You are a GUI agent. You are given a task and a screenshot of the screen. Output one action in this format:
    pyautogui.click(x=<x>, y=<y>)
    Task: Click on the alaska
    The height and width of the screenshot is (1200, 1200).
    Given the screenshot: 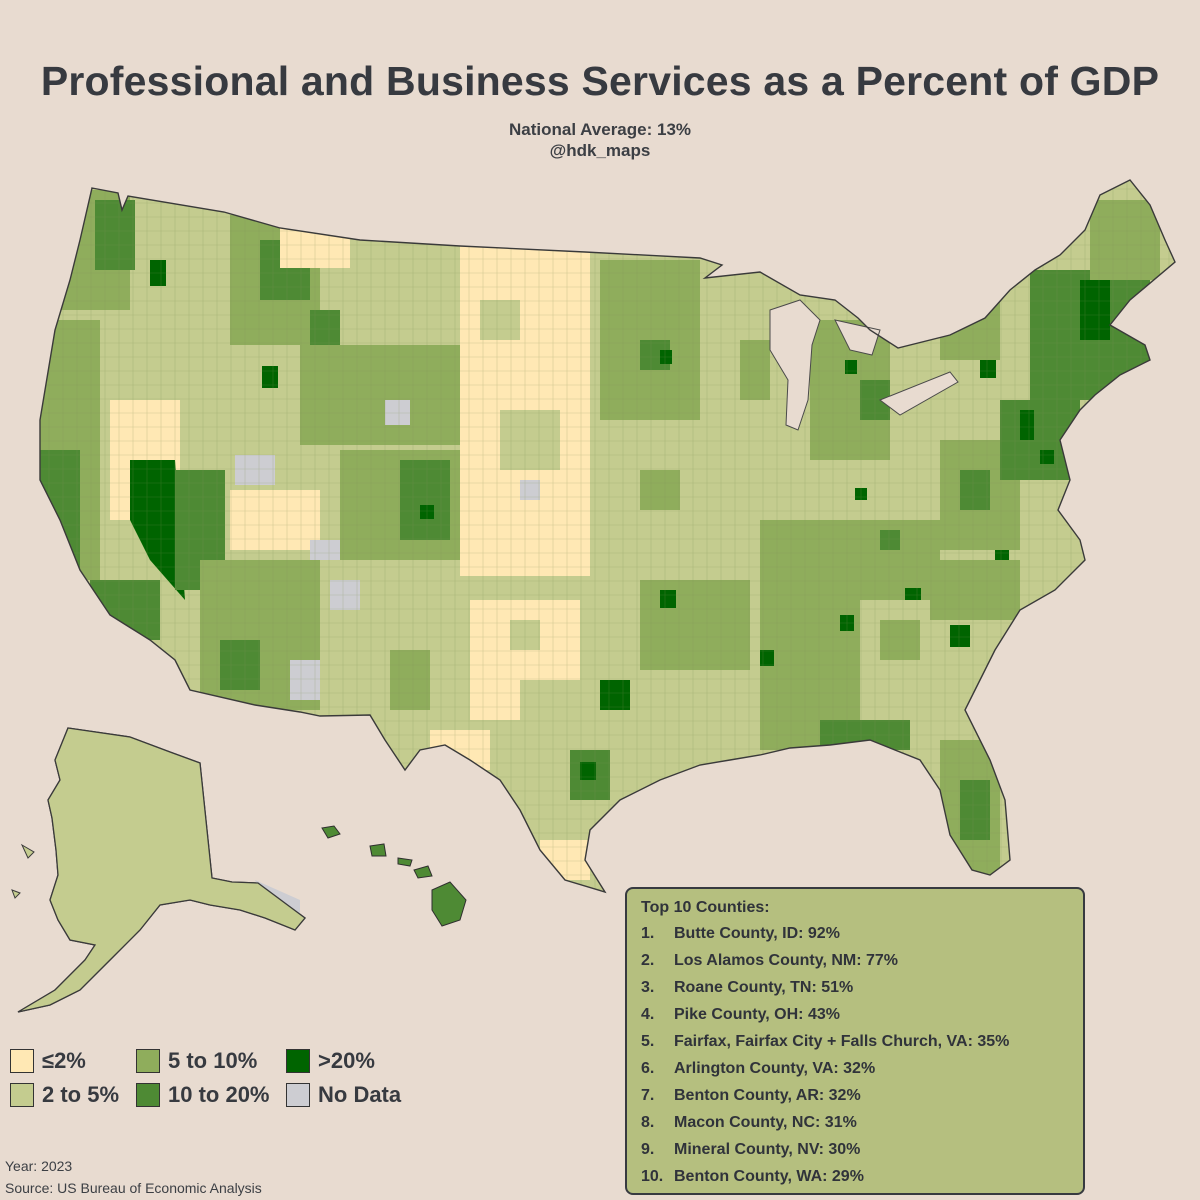 What is the action you would take?
    pyautogui.click(x=158, y=870)
    